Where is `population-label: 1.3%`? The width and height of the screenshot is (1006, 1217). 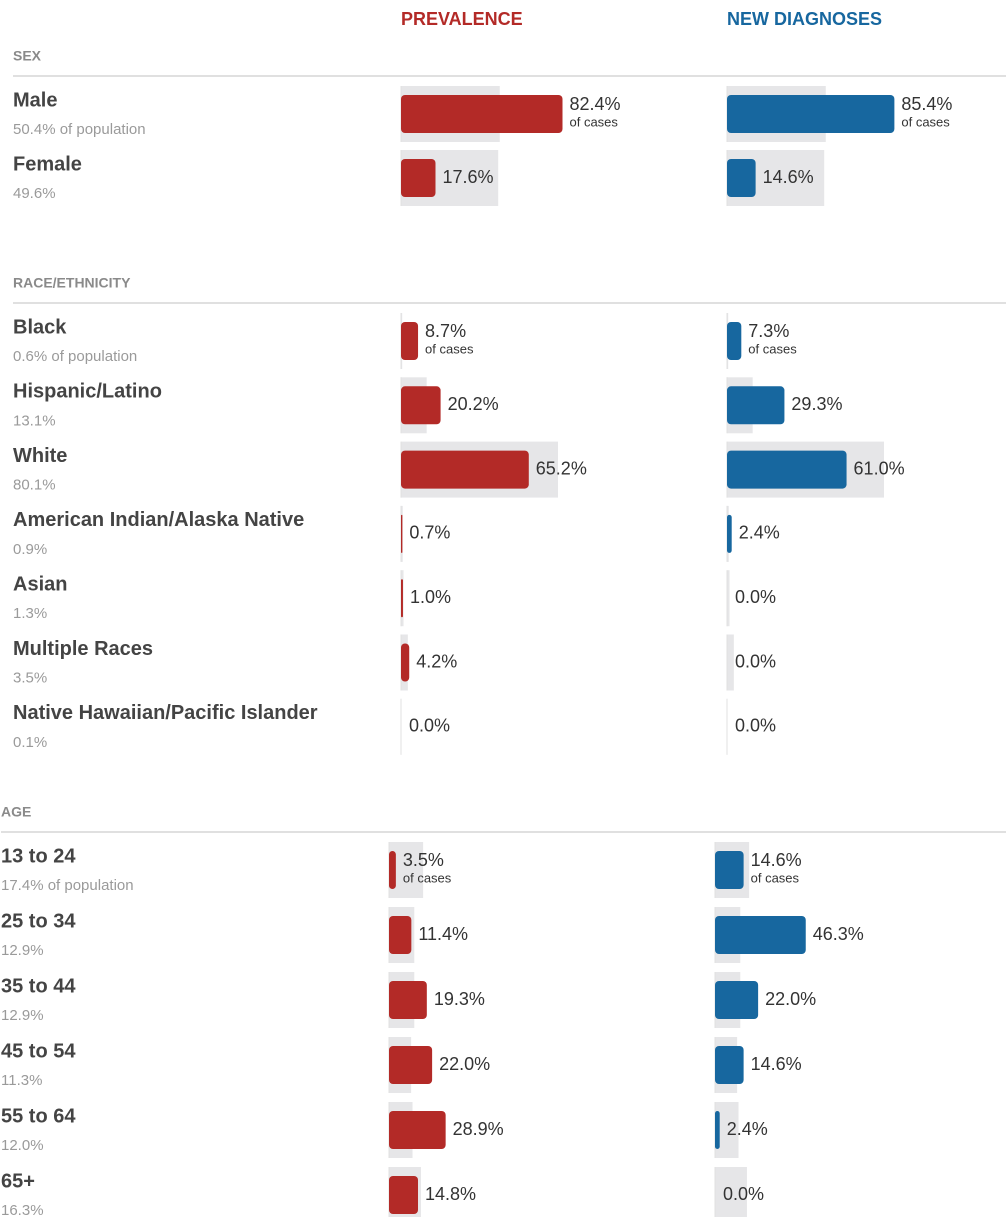
population-label: 1.3% is located at coordinates (30, 613).